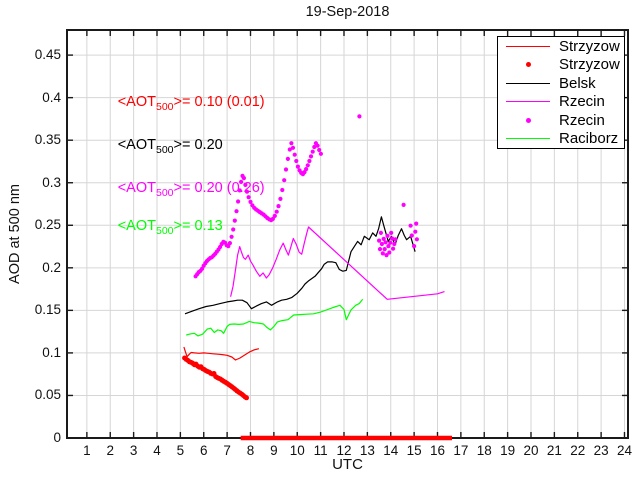 The image size is (640, 480). I want to click on x-tick-label: 5, so click(180, 450).